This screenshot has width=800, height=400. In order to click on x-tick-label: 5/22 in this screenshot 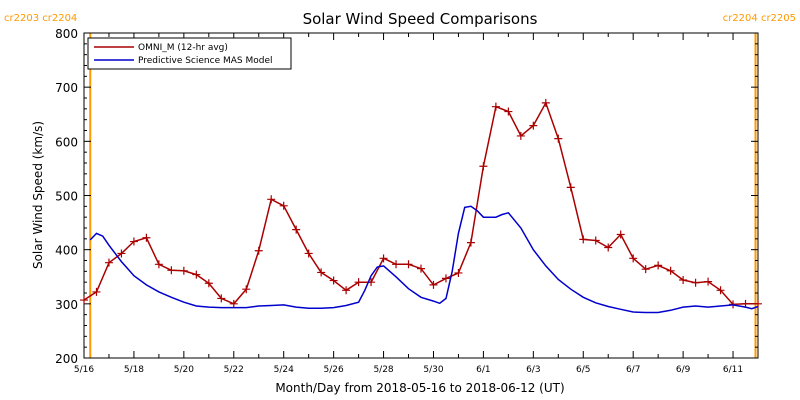, I will do `click(234, 370)`.